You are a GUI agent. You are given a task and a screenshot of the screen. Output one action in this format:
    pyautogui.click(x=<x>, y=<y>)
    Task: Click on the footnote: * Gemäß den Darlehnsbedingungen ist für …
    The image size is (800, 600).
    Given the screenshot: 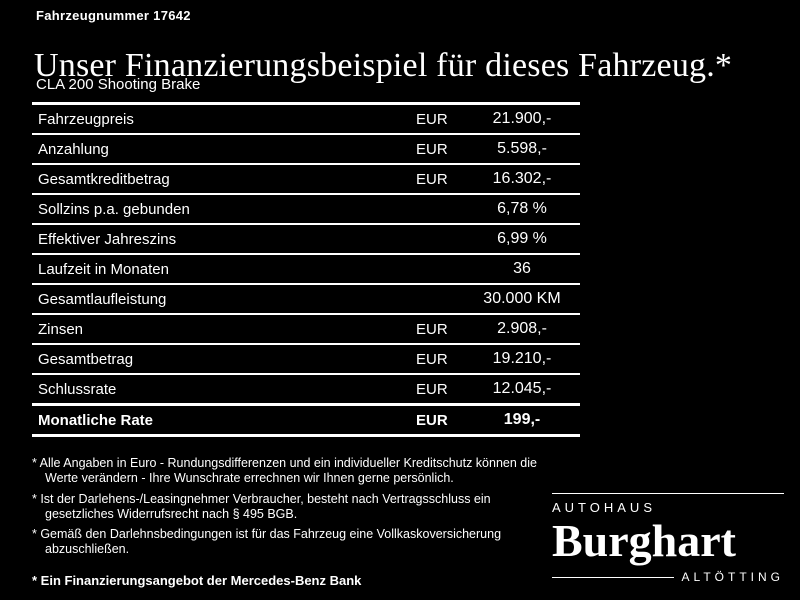 What is the action you would take?
    pyautogui.click(x=267, y=542)
    